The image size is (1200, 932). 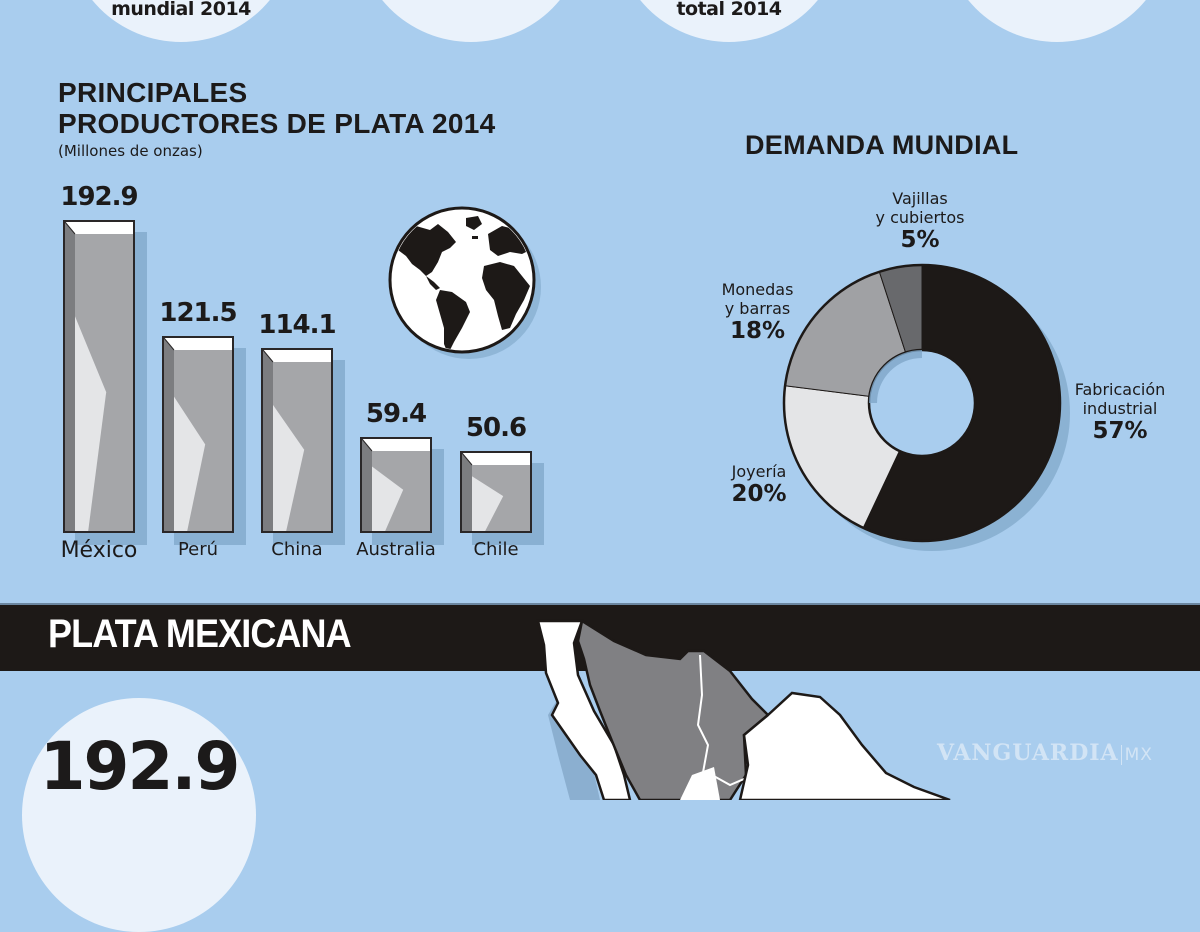 What do you see at coordinates (1120, 408) in the screenshot?
I see `label-text: industrial` at bounding box center [1120, 408].